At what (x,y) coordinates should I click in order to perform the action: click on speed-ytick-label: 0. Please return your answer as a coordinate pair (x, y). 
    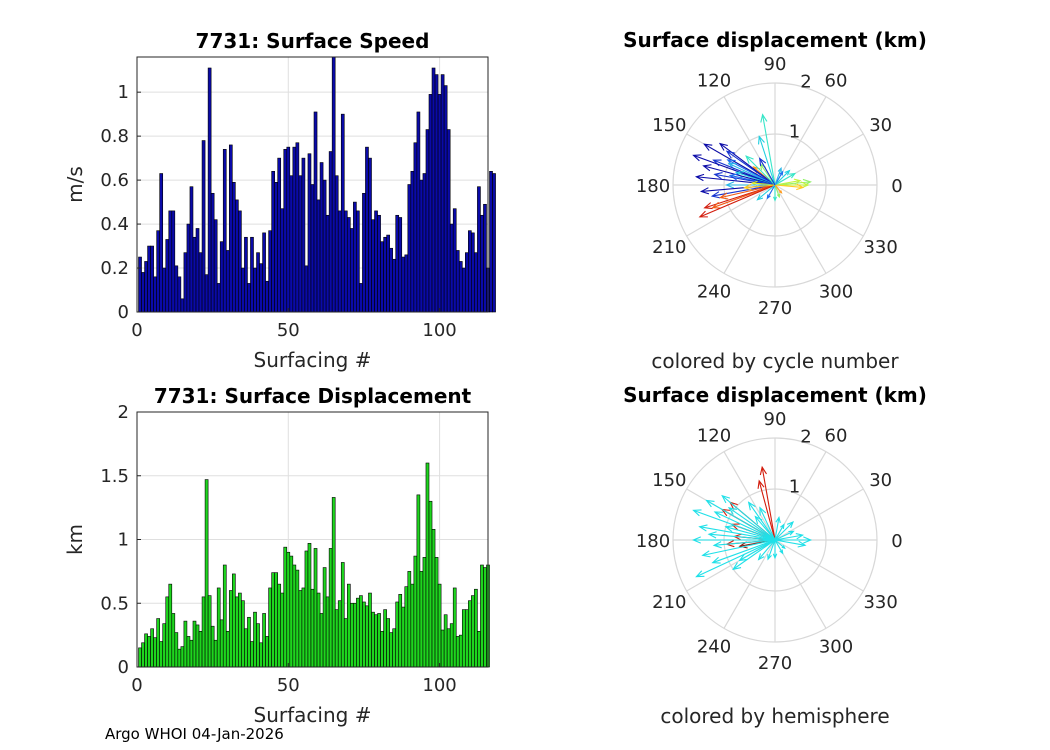
    Looking at the image, I should click on (123, 312).